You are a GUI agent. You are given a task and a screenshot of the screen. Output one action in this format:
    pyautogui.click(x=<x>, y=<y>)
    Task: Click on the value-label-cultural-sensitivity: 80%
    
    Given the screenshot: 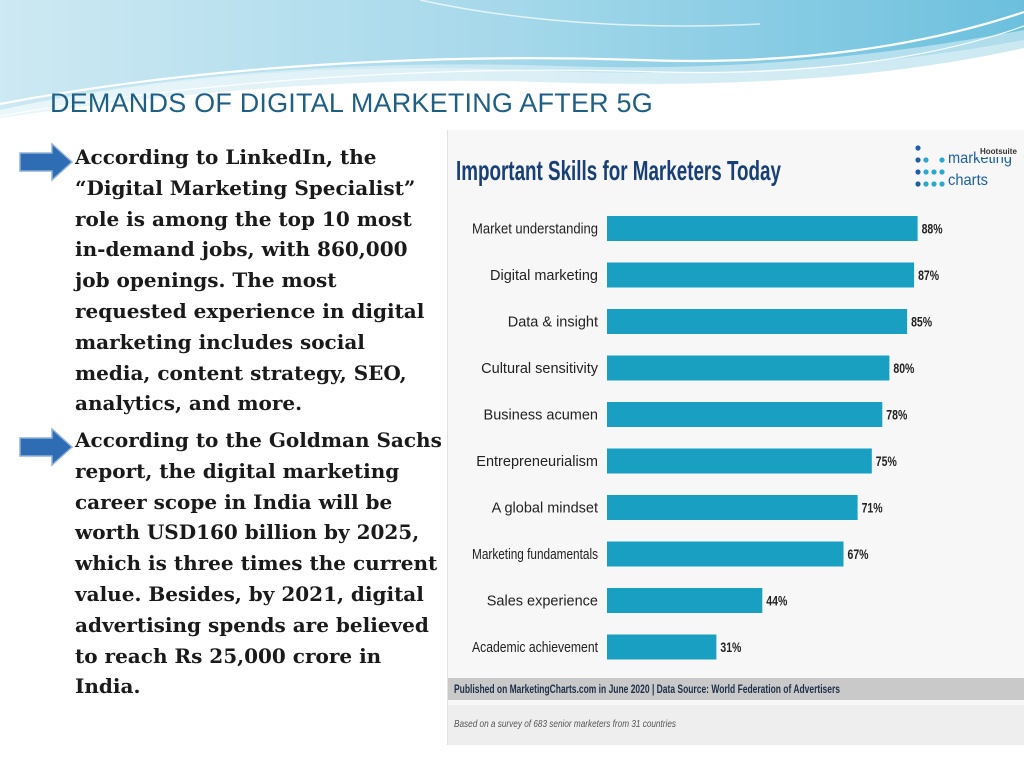 What is the action you would take?
    pyautogui.click(x=903, y=368)
    